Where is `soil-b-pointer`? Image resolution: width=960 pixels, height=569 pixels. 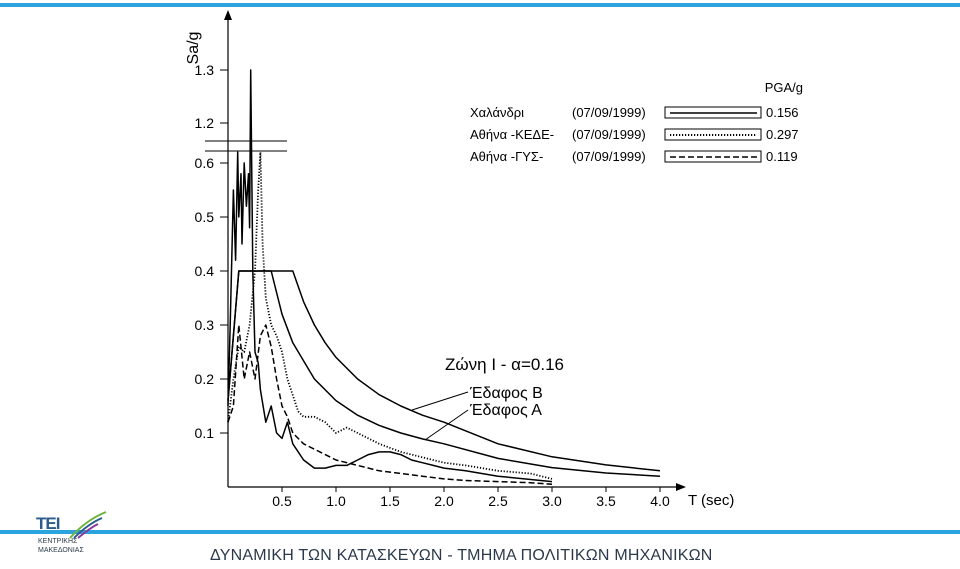 soil-b-pointer is located at coordinates (440, 401).